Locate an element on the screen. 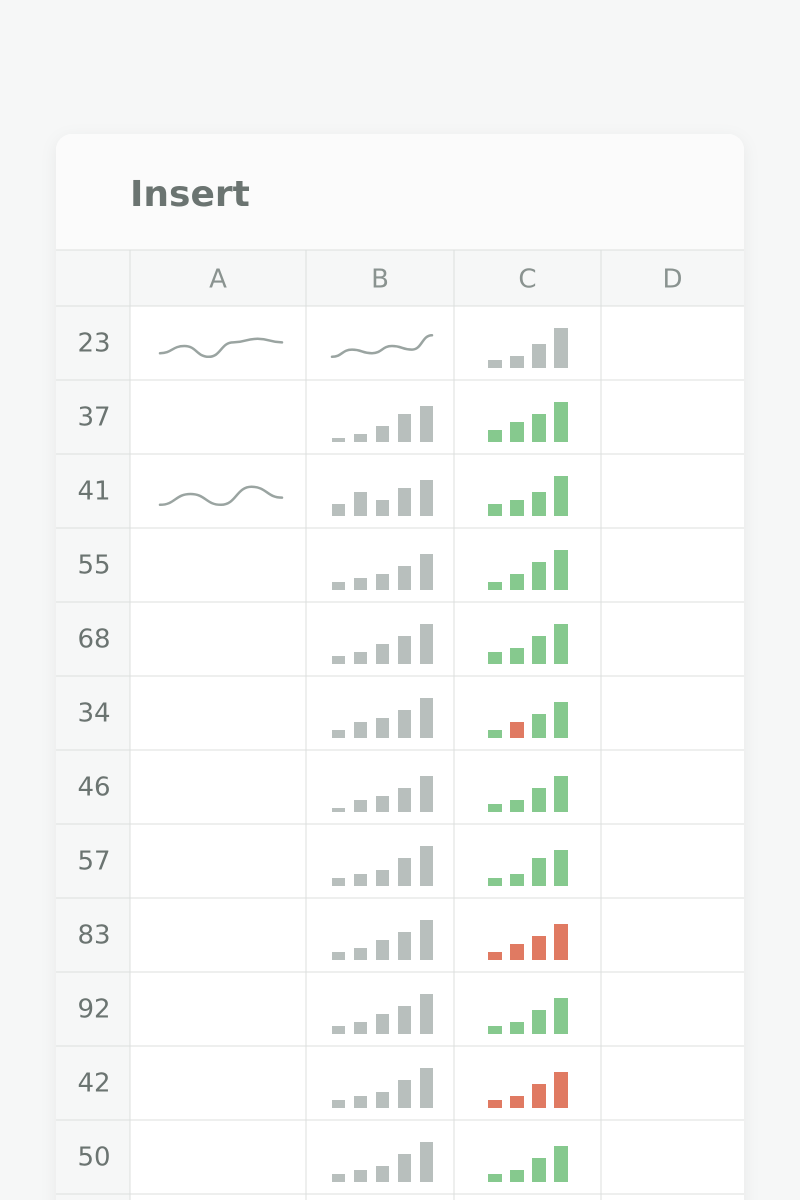 The width and height of the screenshot is (800, 1200). row-header: 50 is located at coordinates (93, 1158).